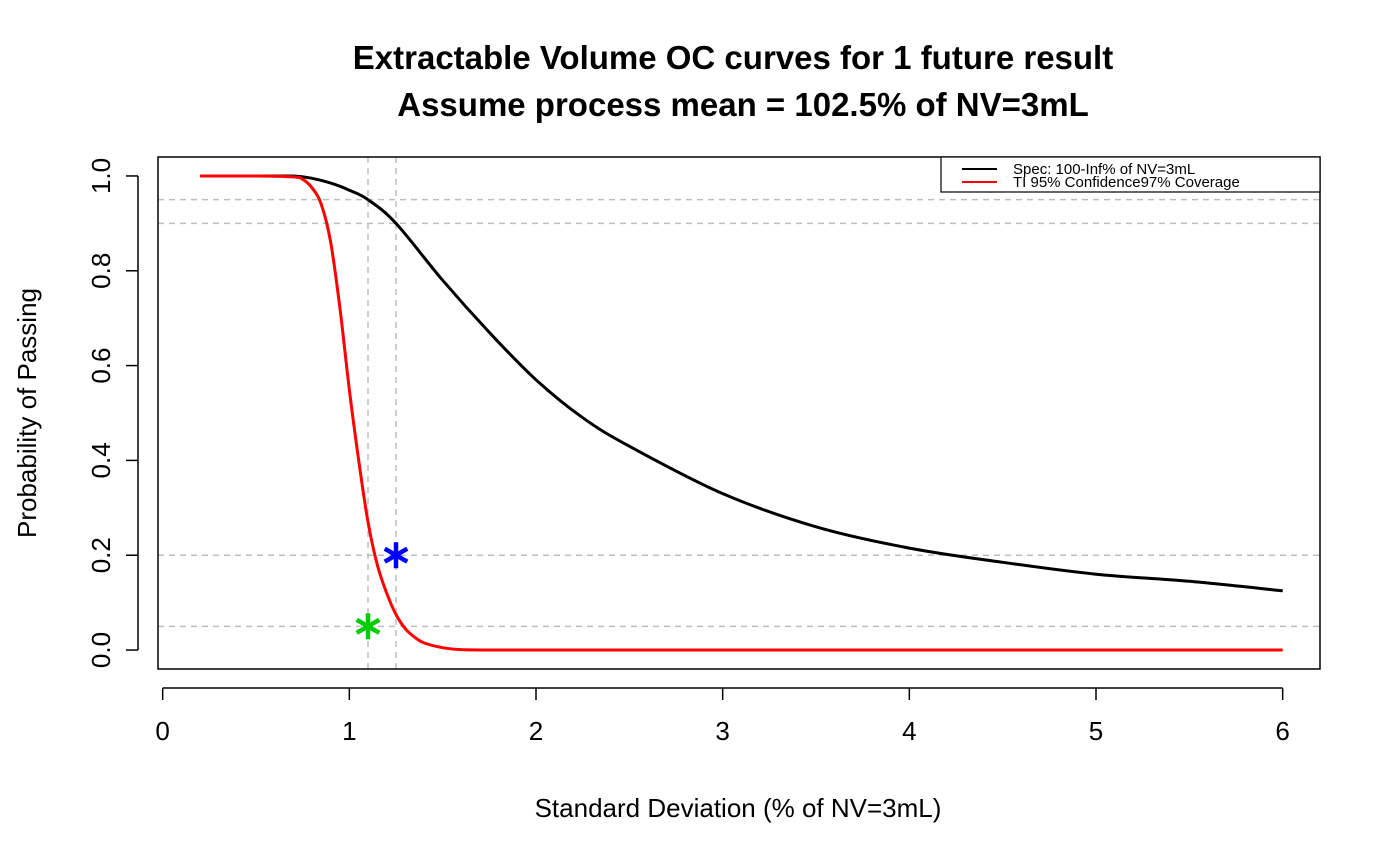 Image resolution: width=1400 pixels, height=866 pixels. Describe the element at coordinates (382, 591) in the screenshot. I see `markers` at that location.